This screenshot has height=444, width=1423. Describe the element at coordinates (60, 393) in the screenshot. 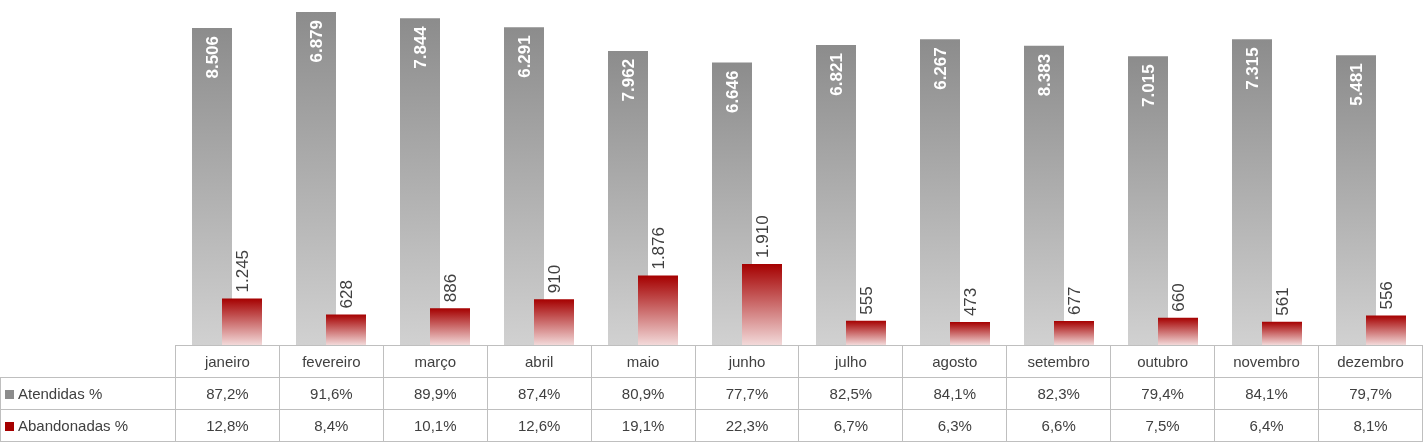

I see `legend-label: Atendidas %` at that location.